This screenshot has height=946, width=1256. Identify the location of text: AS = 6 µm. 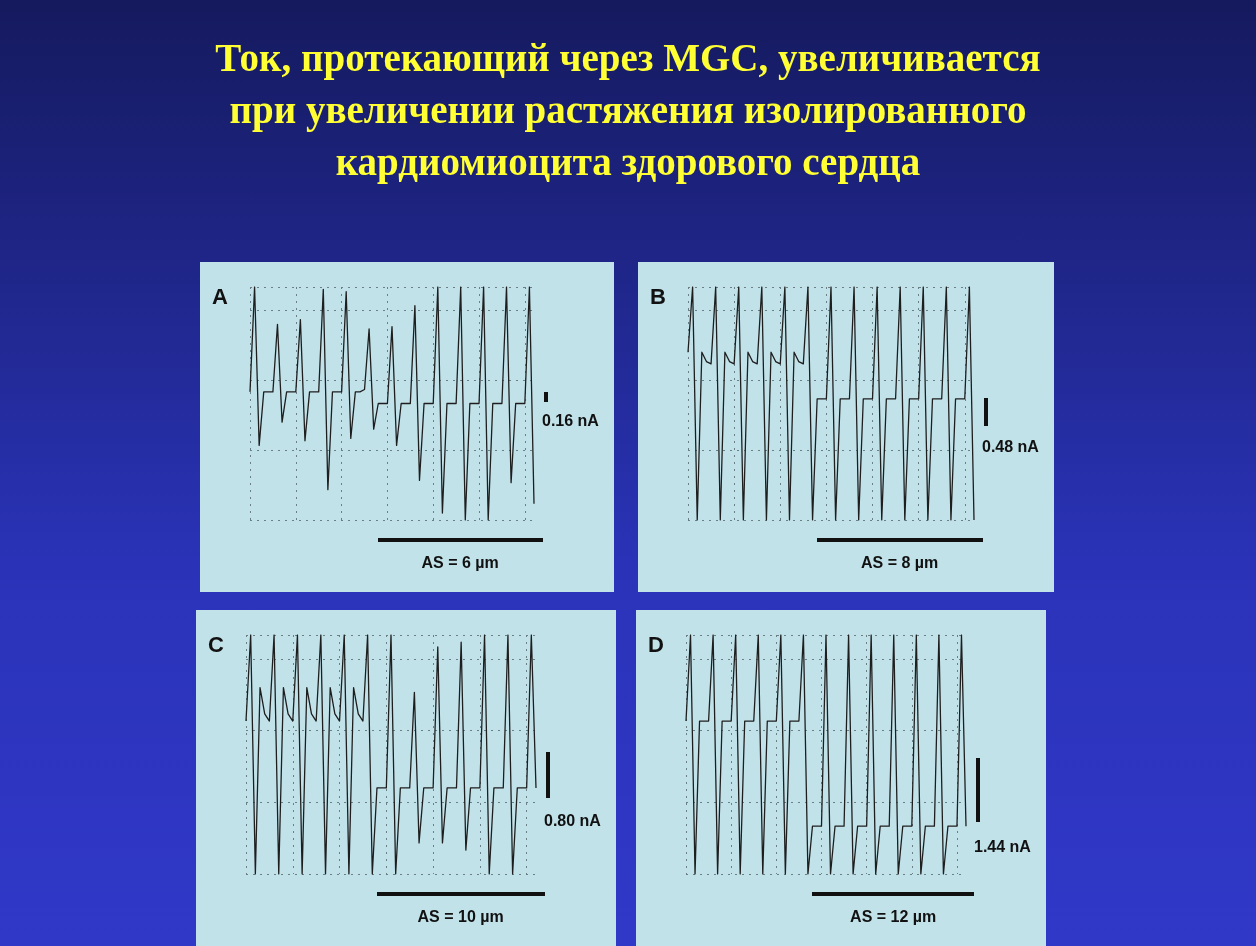
(460, 563).